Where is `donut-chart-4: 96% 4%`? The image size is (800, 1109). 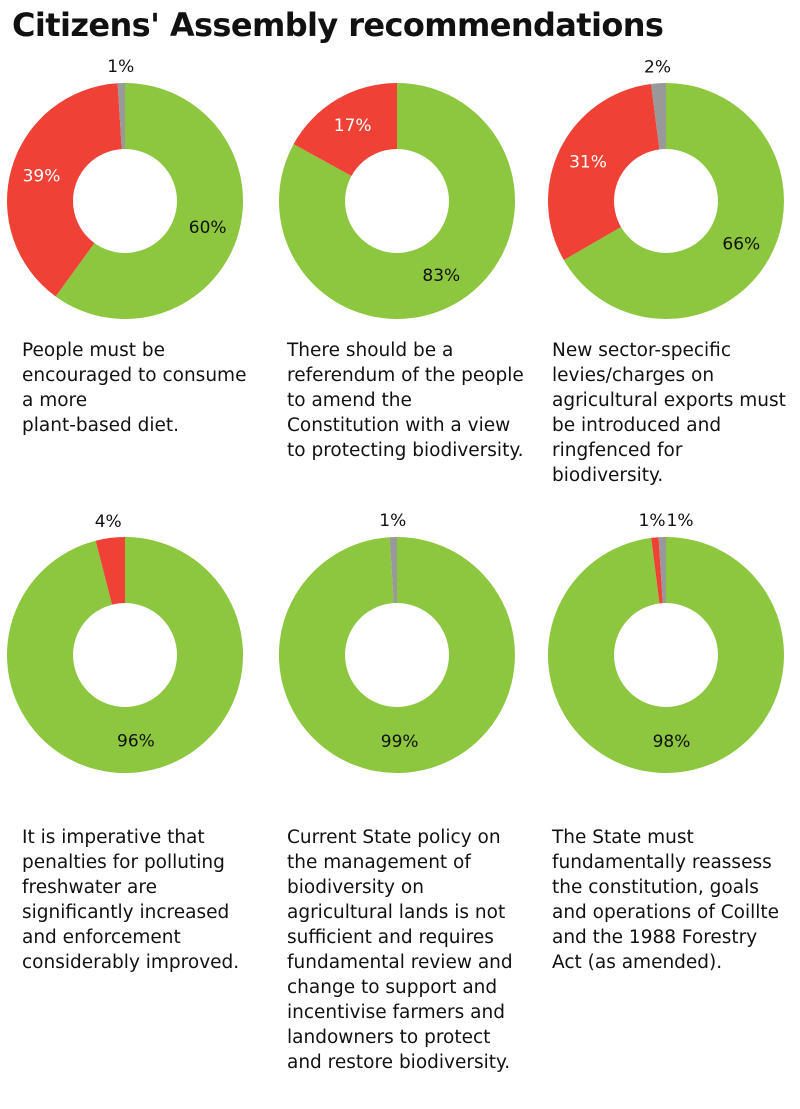 donut-chart-4: 96% 4% is located at coordinates (125, 642).